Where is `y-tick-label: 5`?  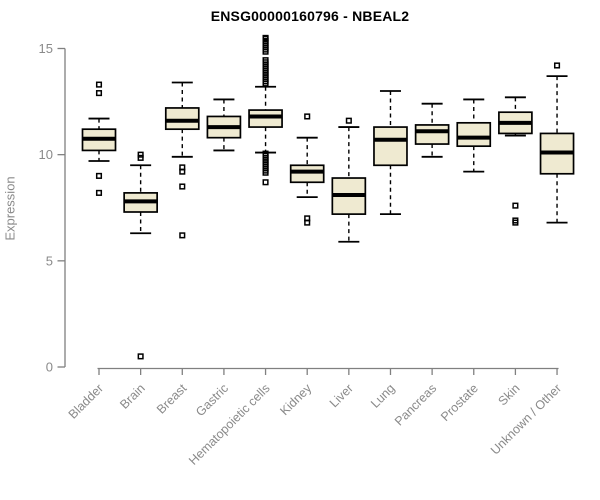
y-tick-label: 5 is located at coordinates (49, 260).